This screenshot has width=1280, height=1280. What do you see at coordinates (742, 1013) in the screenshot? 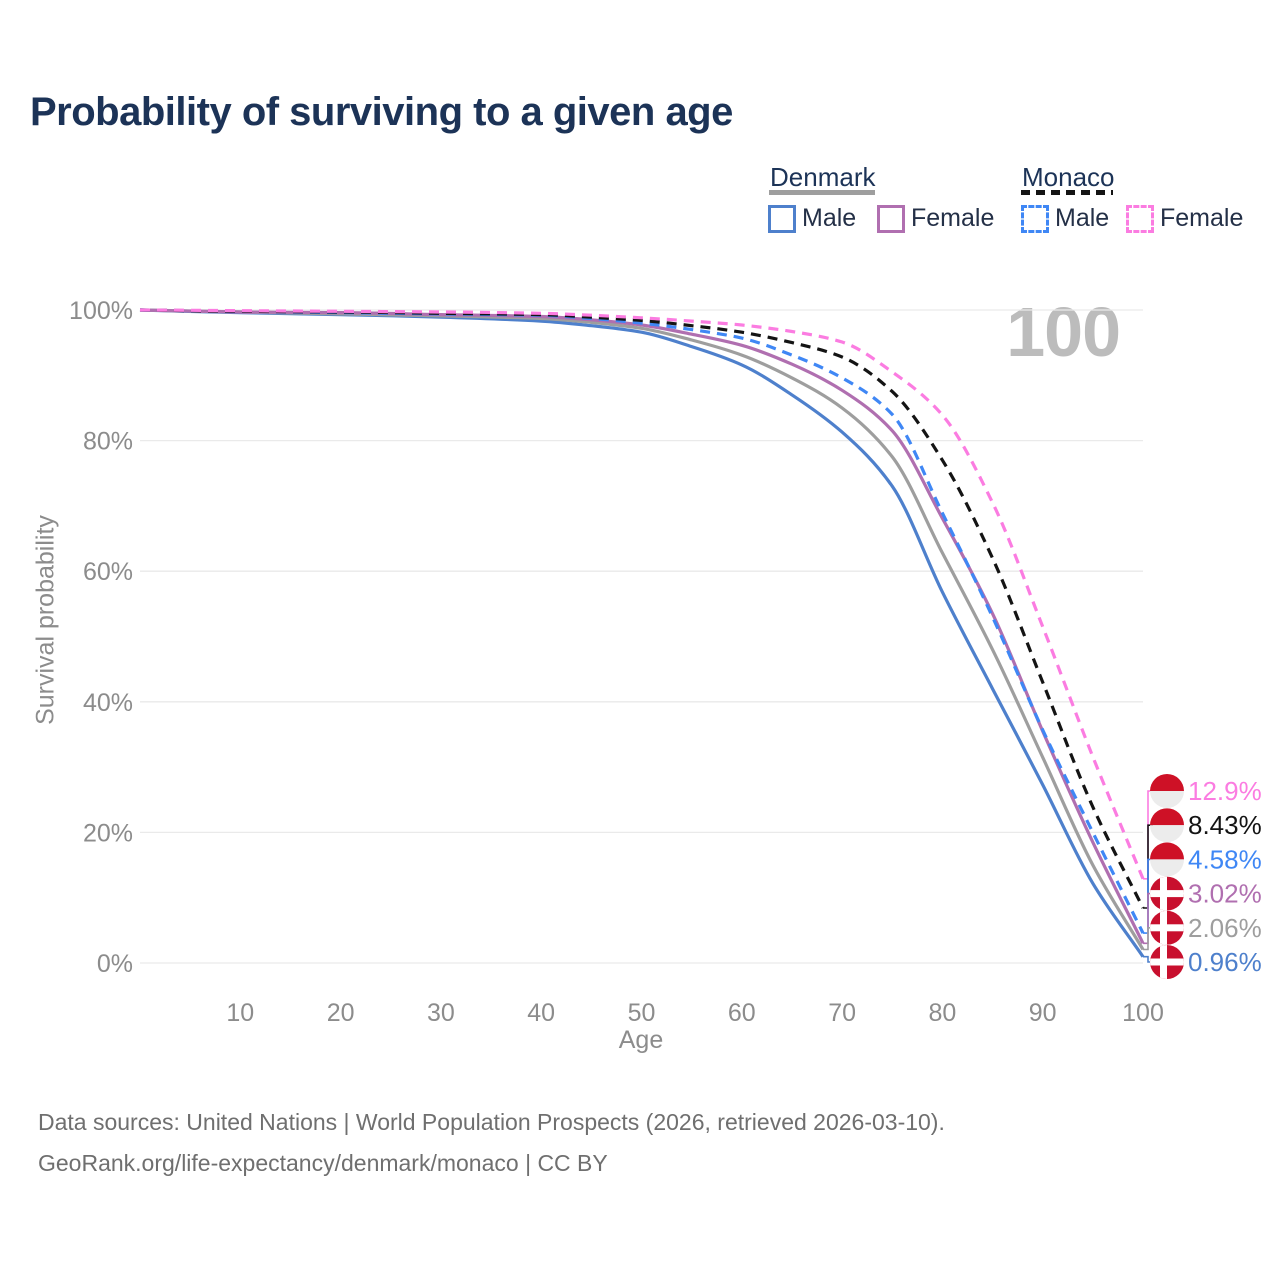
I see `x-tick-label: 60` at bounding box center [742, 1013].